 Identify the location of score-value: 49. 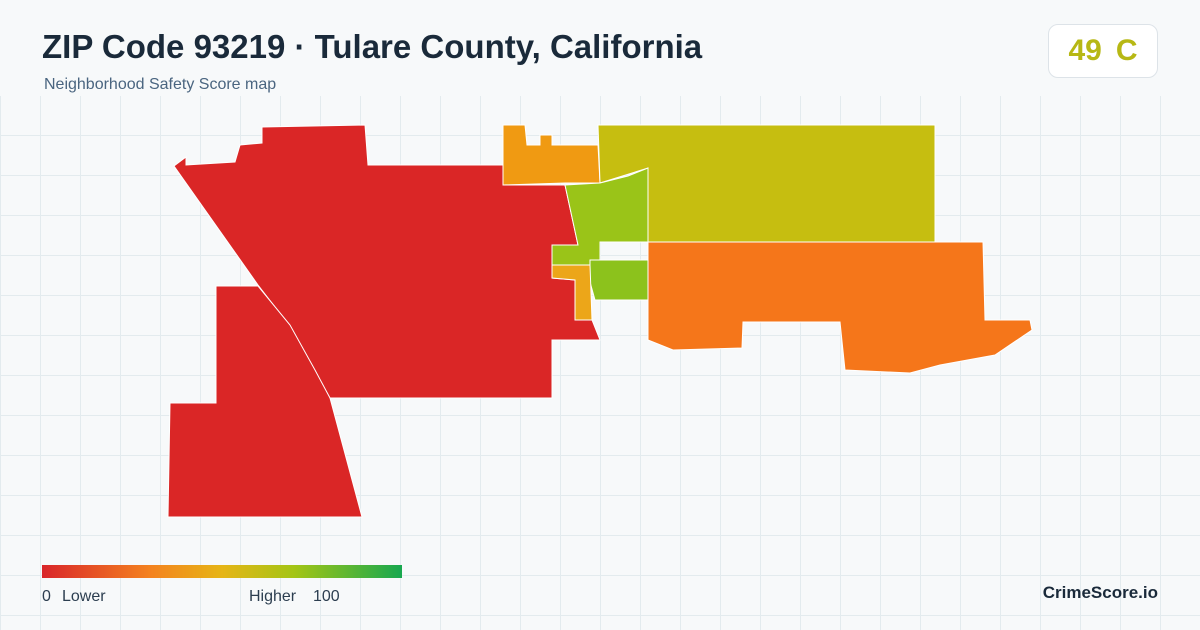
(1085, 50).